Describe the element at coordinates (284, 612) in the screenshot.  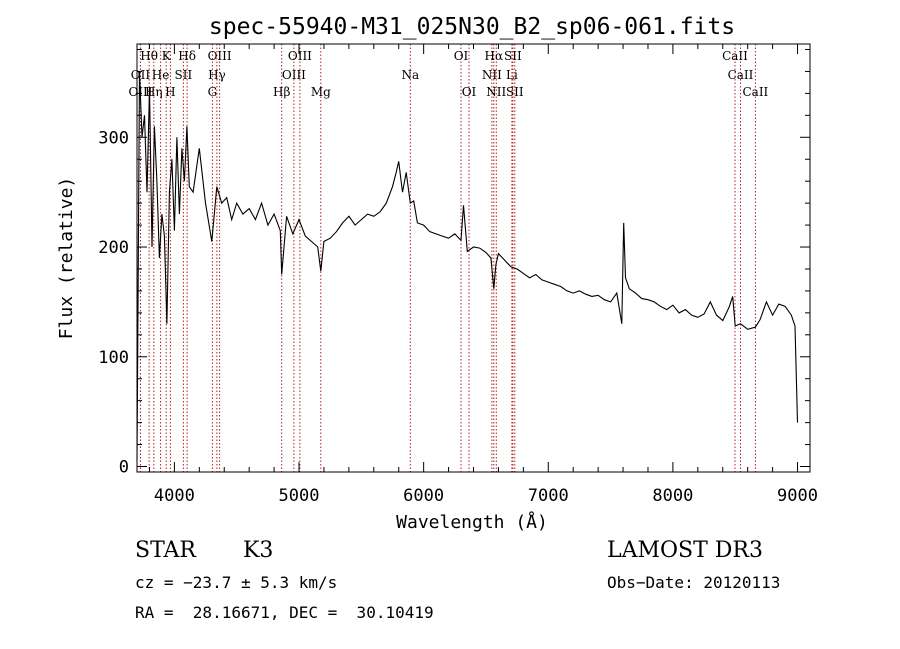
I see `sky-coordinates: RA = 28.16671, DEC = 30.10419` at that location.